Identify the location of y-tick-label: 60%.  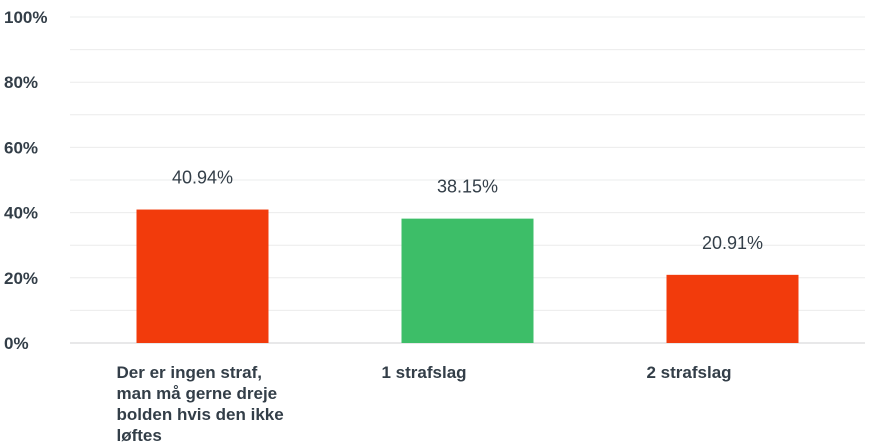
(21, 147).